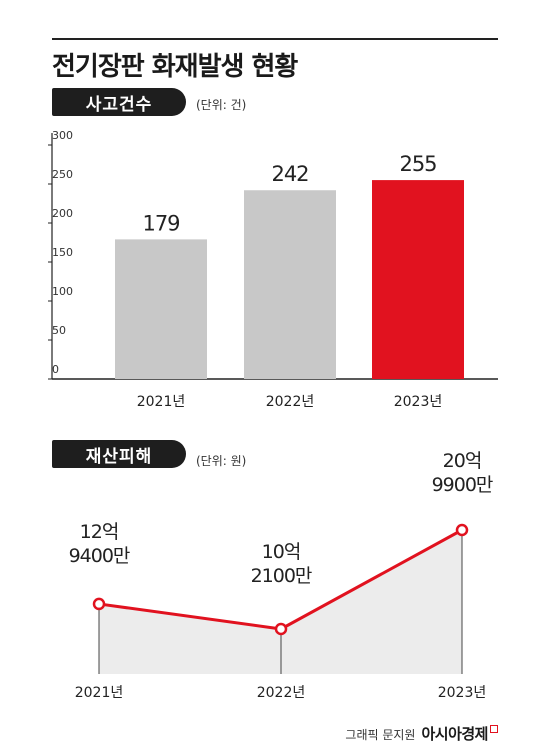 This screenshot has height=754, width=550. Describe the element at coordinates (462, 485) in the screenshot. I see `point-value-label-line2: 9900만` at that location.